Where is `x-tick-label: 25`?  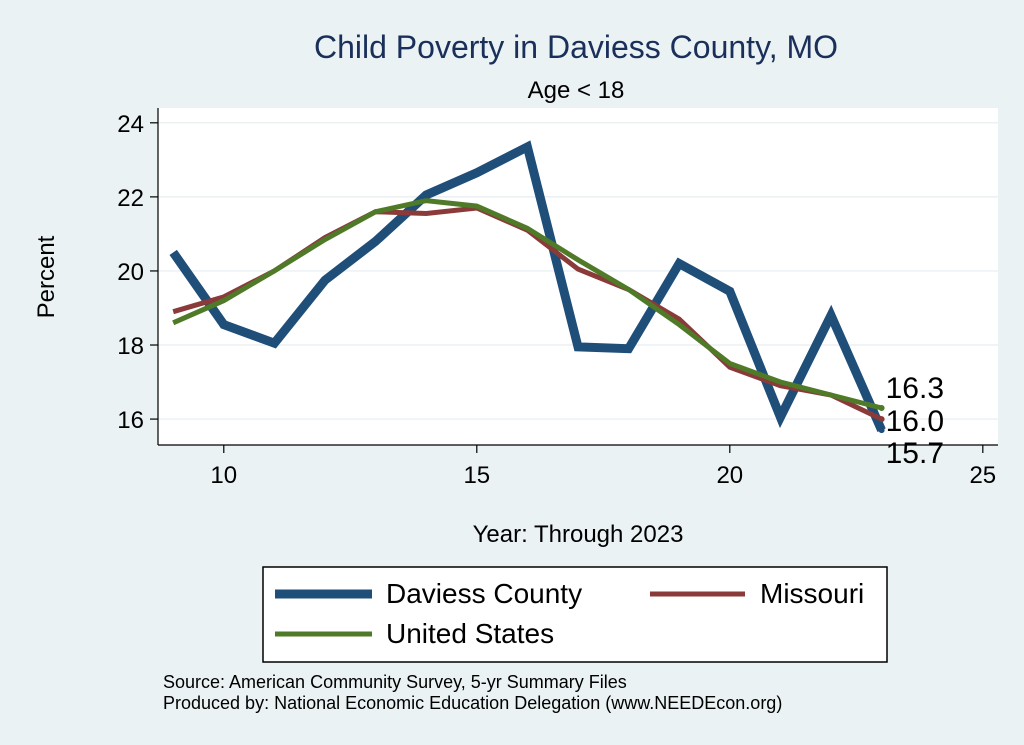 x-tick-label: 25 is located at coordinates (982, 475).